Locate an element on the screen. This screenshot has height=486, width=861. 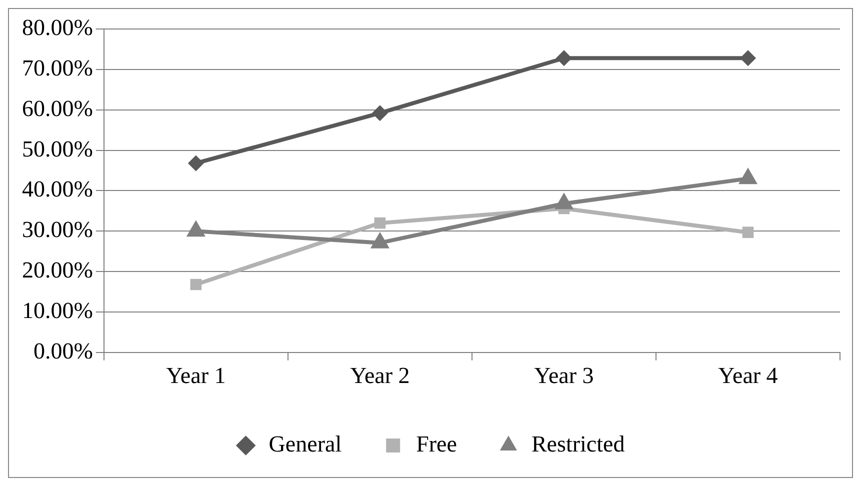
x-tick-label: Year 3 is located at coordinates (564, 375).